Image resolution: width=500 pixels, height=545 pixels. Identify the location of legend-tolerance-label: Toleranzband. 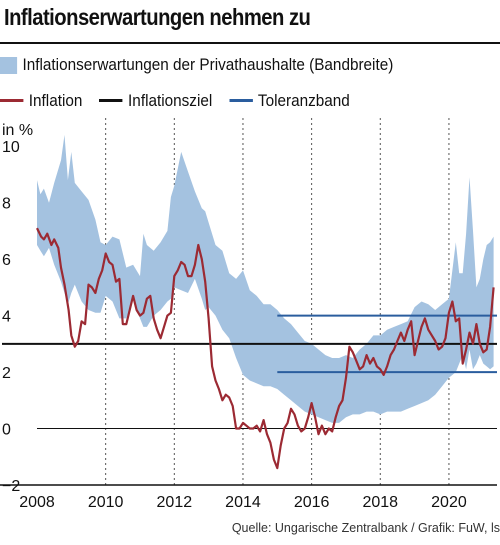
(303, 100).